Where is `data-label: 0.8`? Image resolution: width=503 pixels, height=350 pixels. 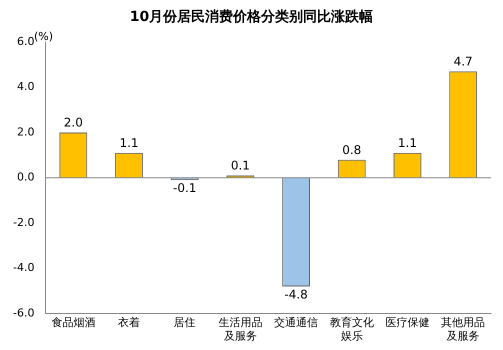 data-label: 0.8 is located at coordinates (352, 149).